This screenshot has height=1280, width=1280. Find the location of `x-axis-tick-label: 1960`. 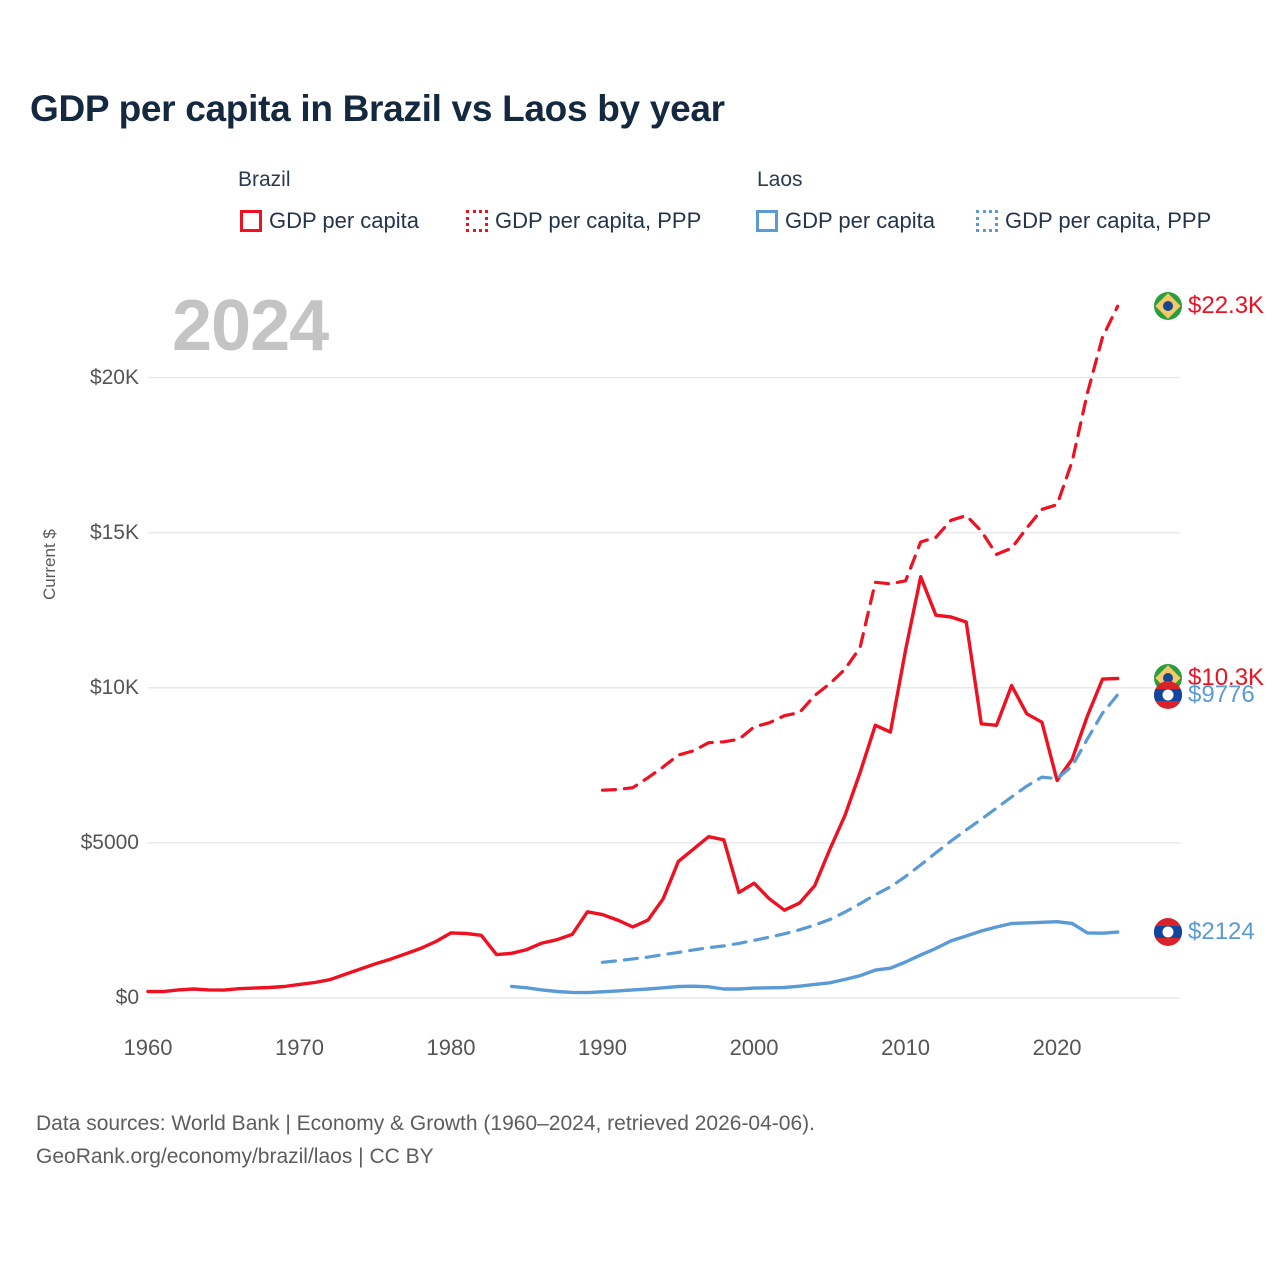

x-axis-tick-label: 1960 is located at coordinates (148, 1047).